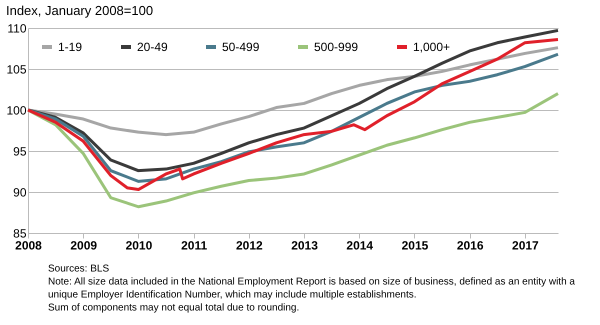  I want to click on x-tick-label: 2009, so click(84, 245).